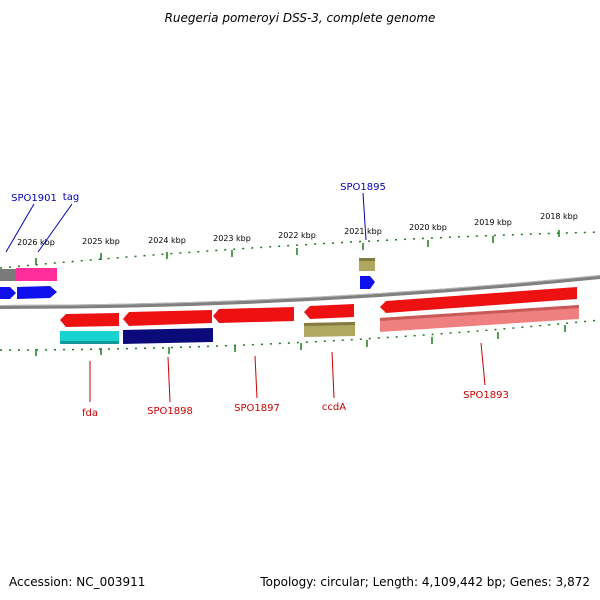 This screenshot has width=600, height=600. What do you see at coordinates (300, 340) in the screenshot?
I see `inner-major-ticks` at bounding box center [300, 340].